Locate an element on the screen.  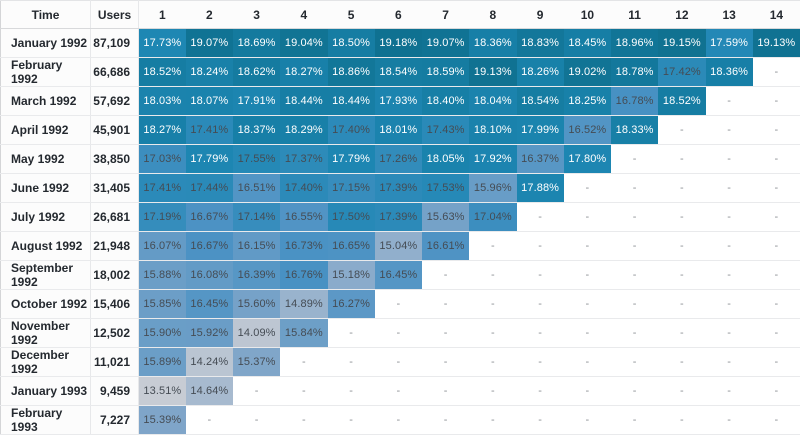
retention-cell: 16.52% is located at coordinates (587, 130).